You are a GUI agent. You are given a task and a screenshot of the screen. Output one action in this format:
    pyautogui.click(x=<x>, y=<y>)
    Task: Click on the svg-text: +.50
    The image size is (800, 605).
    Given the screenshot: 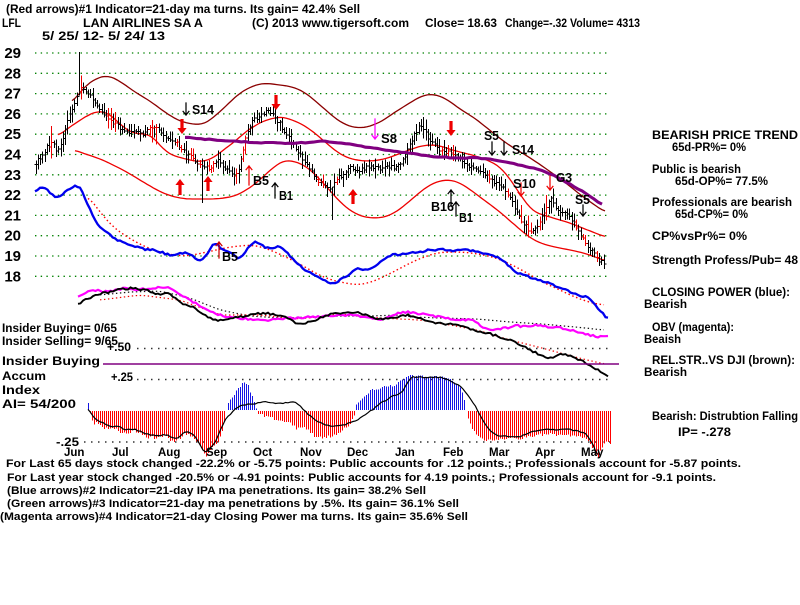 What is the action you would take?
    pyautogui.click(x=119, y=348)
    